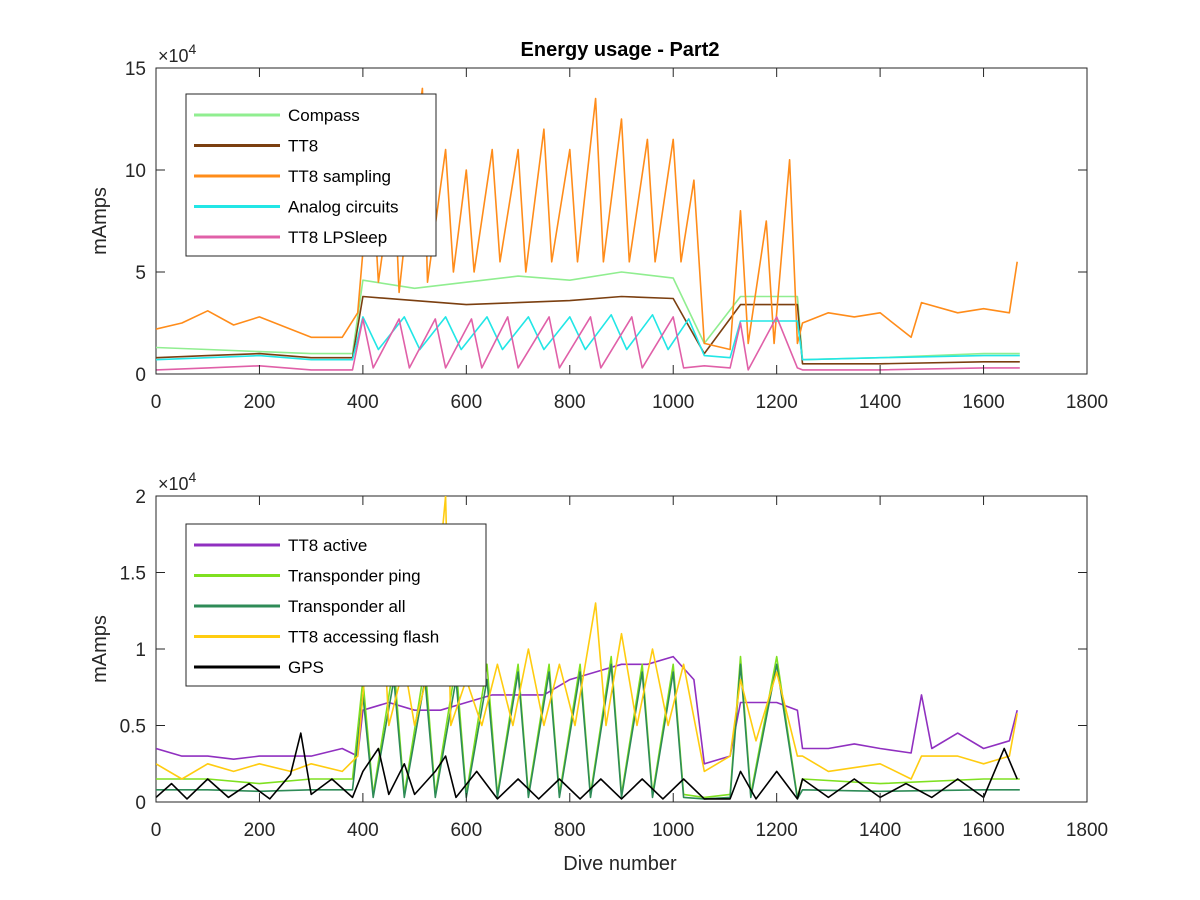 The height and width of the screenshot is (900, 1200). Describe the element at coordinates (587, 710) in the screenshot. I see `series-line-tt8-active` at that location.